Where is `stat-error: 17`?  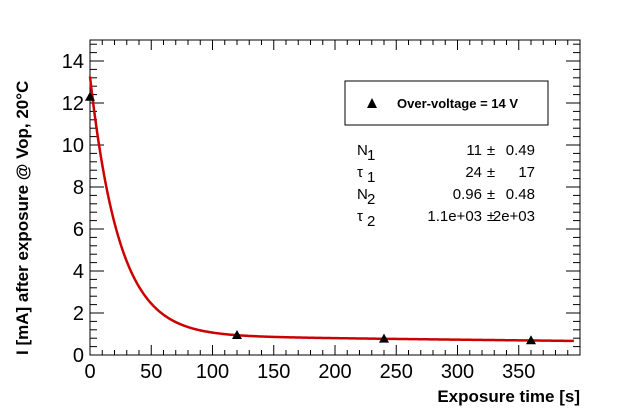
stat-error: 17 is located at coordinates (526, 172).